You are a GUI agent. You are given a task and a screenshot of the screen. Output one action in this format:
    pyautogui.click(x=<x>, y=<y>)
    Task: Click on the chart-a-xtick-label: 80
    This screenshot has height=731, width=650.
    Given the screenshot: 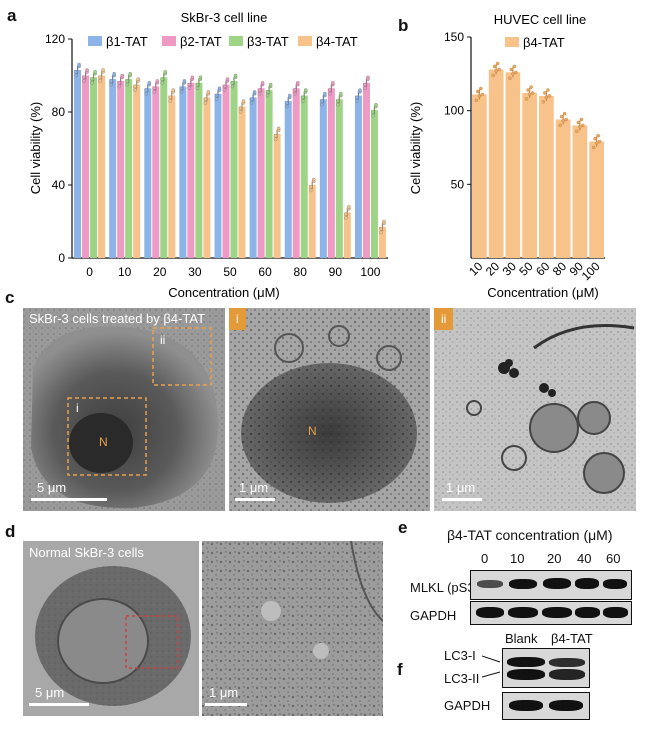 What is the action you would take?
    pyautogui.click(x=301, y=272)
    